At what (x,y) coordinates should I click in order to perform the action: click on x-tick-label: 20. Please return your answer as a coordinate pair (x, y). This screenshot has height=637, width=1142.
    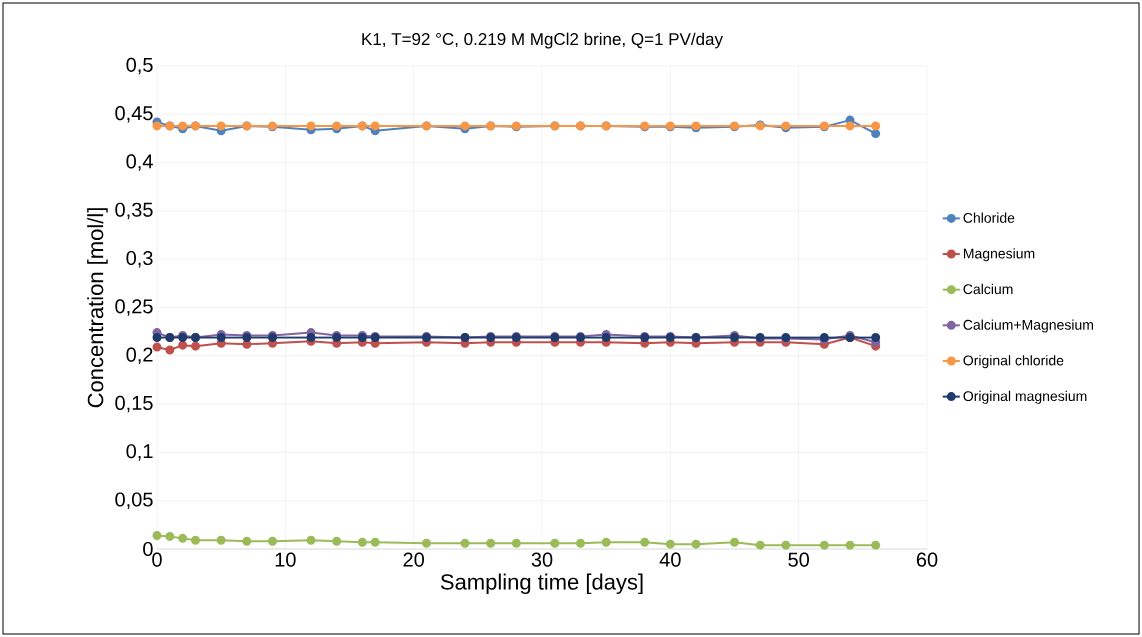
    Looking at the image, I should click on (413, 559).